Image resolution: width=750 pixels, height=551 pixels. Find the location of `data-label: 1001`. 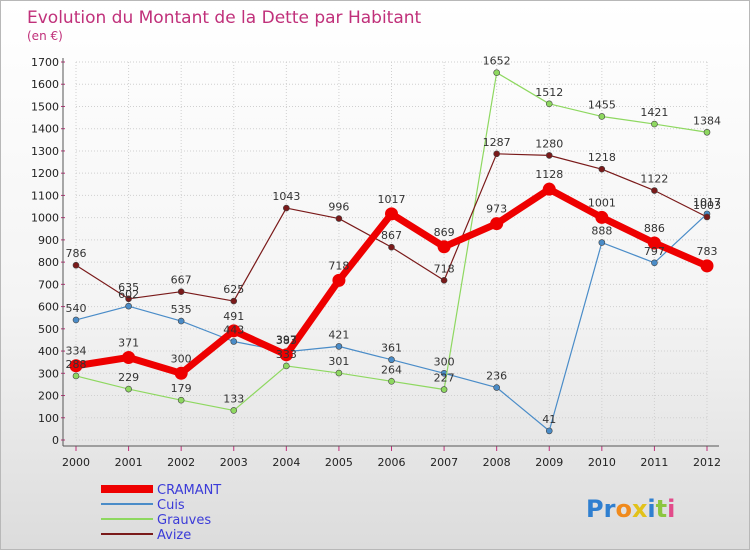

data-label: 1001 is located at coordinates (602, 202).